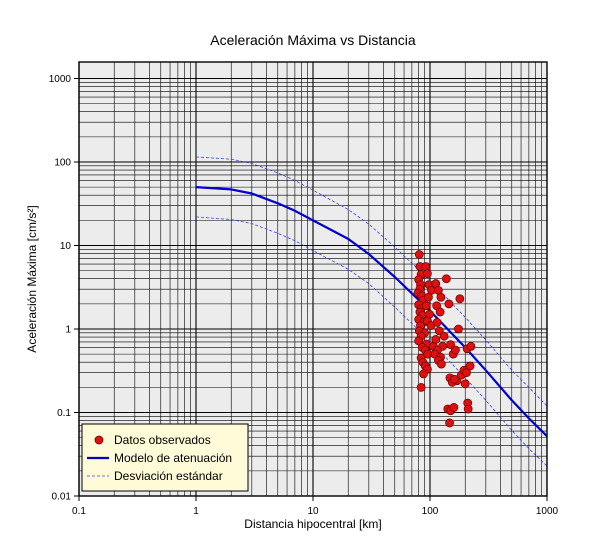 The image size is (590, 560). Describe the element at coordinates (313, 40) in the screenshot. I see `chart-title: Aceleración Máxima vs Distancia` at that location.